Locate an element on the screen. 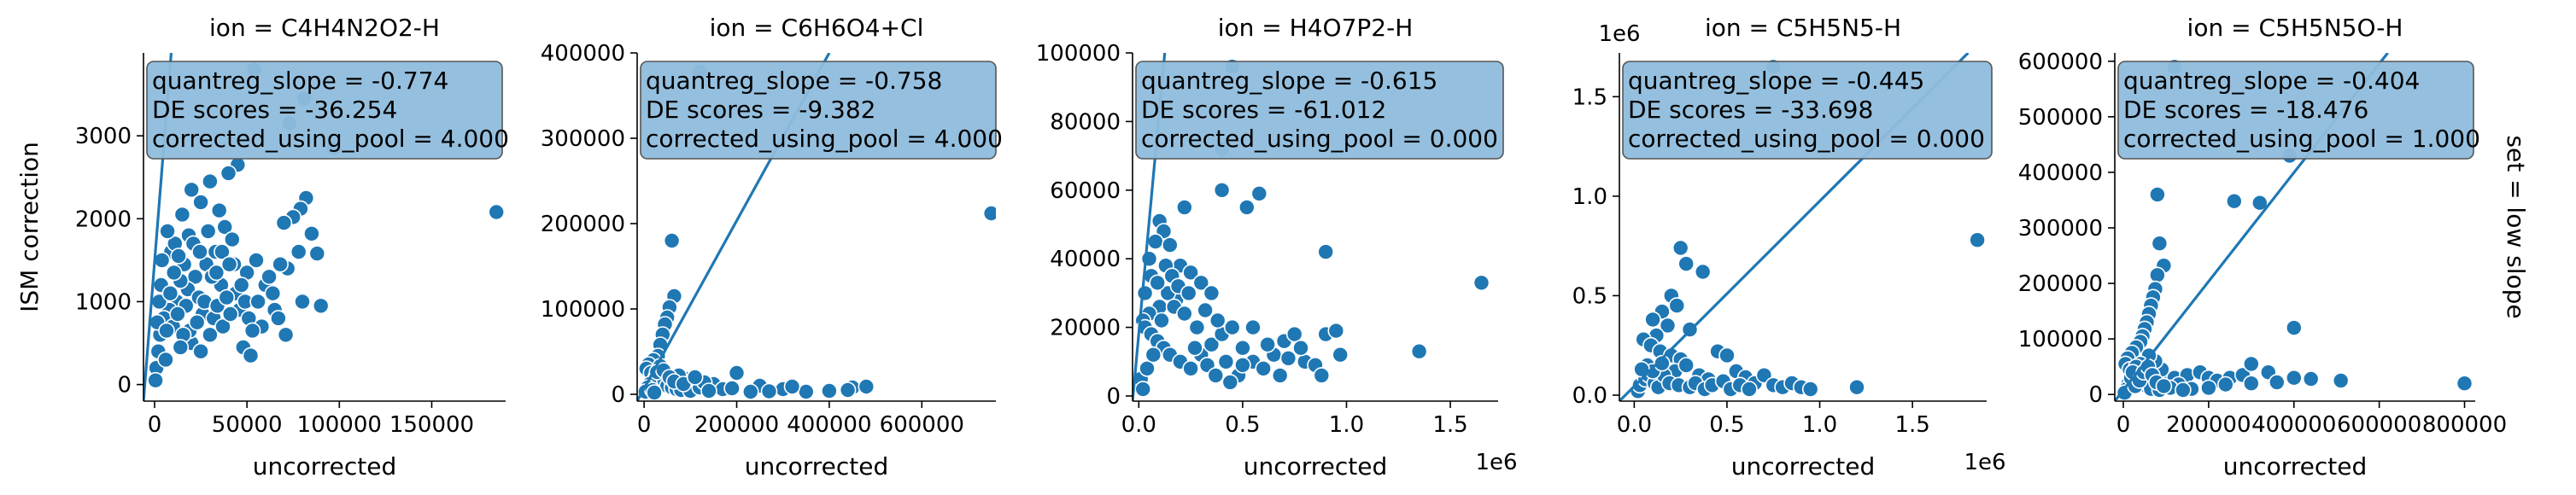 This screenshot has width=2576, height=495. x-tick-label: 0 is located at coordinates (2123, 425).